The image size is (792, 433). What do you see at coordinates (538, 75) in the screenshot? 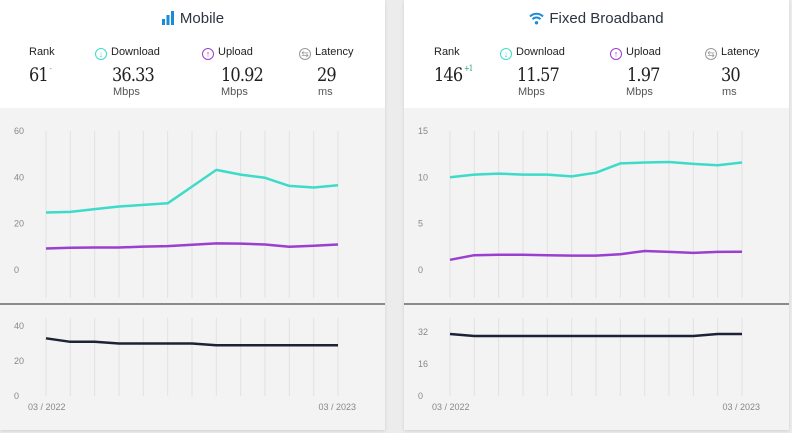
I see `download-value: 11.57` at bounding box center [538, 75].